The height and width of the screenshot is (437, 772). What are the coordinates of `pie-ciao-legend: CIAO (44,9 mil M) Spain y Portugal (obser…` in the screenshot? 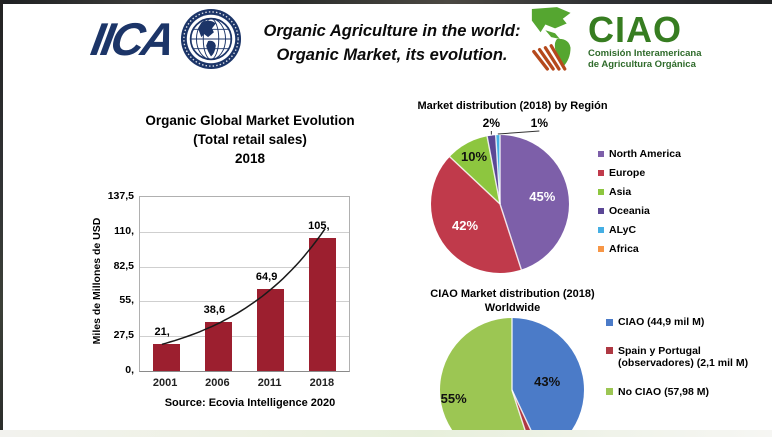 It's located at (685, 357).